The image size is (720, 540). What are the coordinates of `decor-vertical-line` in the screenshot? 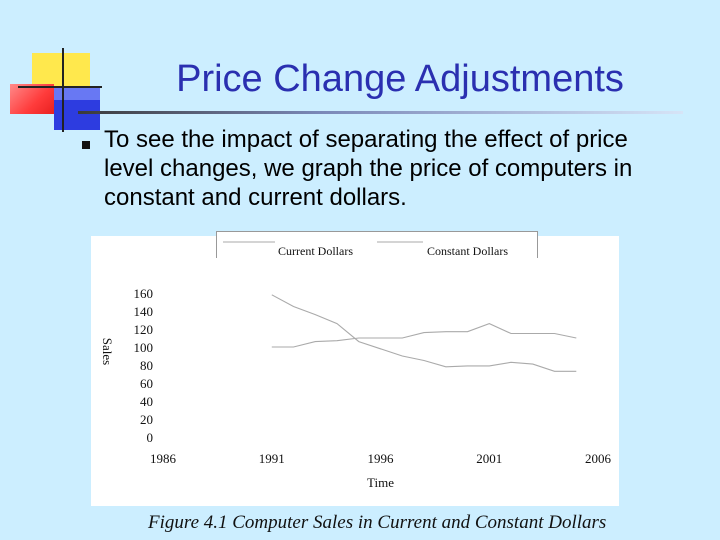 It's located at (63, 90).